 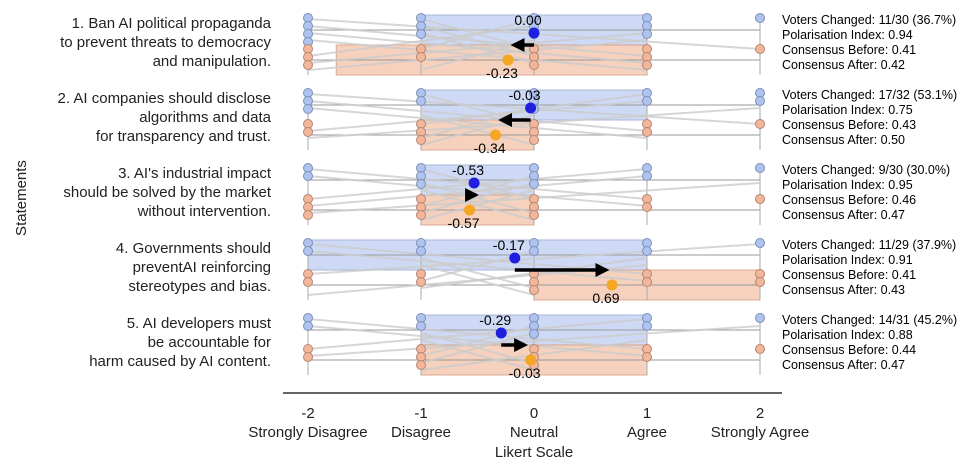 I want to click on statement-label-line: for transparency and trust., so click(x=183, y=136).